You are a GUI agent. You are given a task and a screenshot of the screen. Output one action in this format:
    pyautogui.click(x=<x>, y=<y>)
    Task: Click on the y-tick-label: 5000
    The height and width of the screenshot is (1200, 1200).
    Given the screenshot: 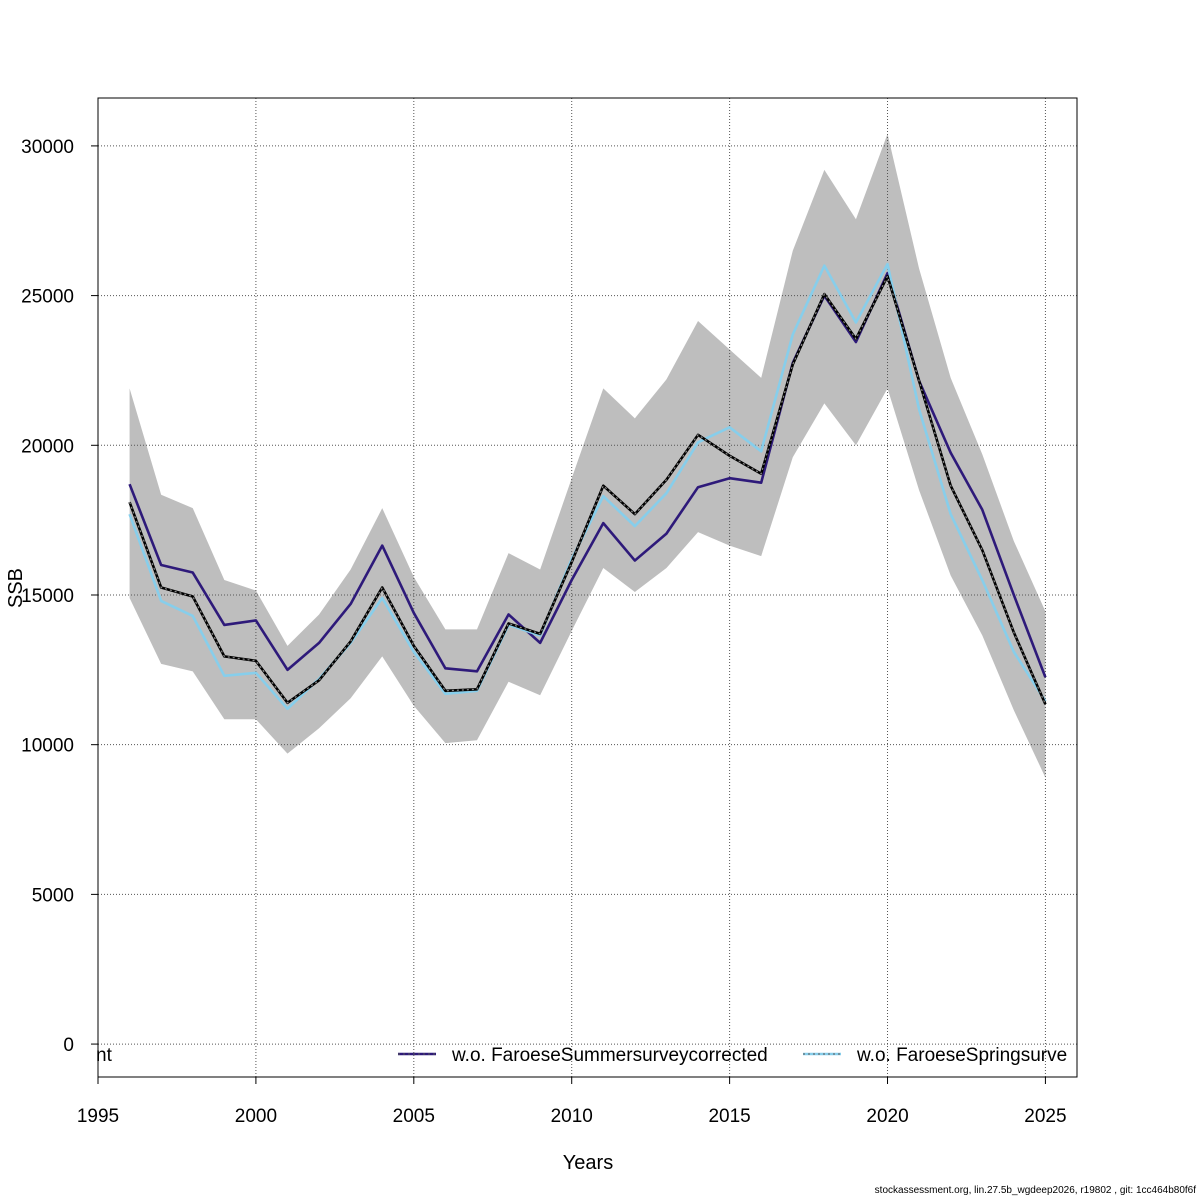 What is the action you would take?
    pyautogui.click(x=53, y=895)
    